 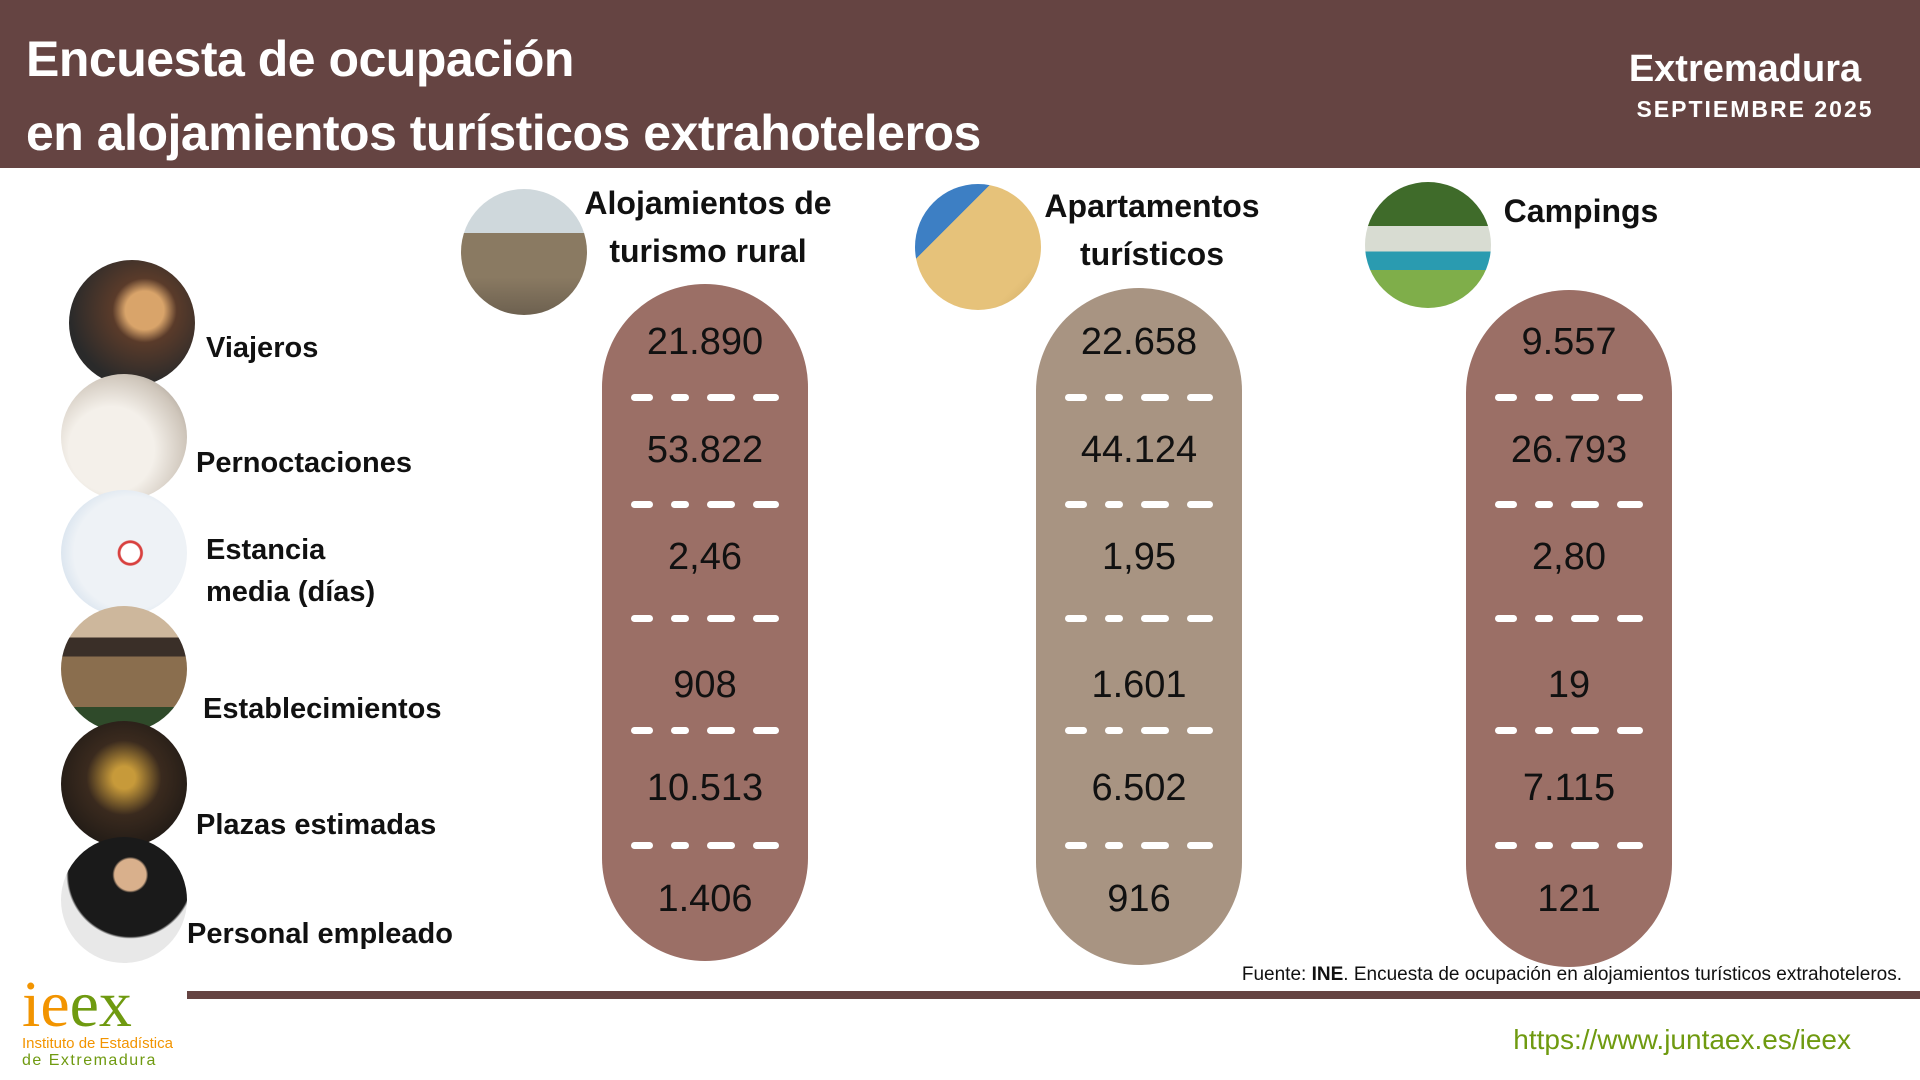 What do you see at coordinates (1152, 254) in the screenshot?
I see `column-title-apartamentos-line2: turísticos` at bounding box center [1152, 254].